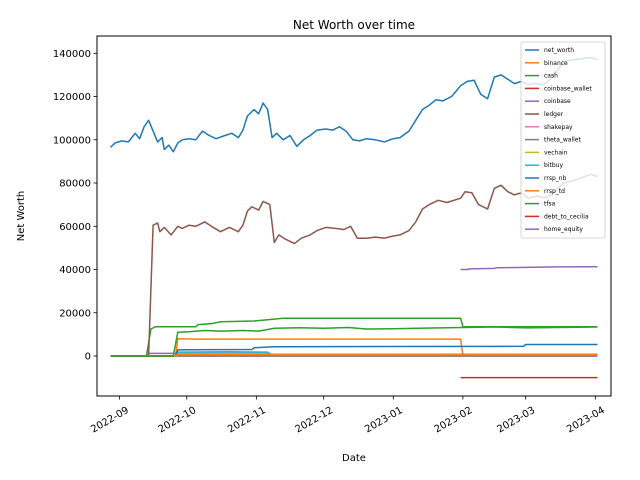 The image size is (640, 480). What do you see at coordinates (529, 268) in the screenshot?
I see `series-line-home-equity` at bounding box center [529, 268].